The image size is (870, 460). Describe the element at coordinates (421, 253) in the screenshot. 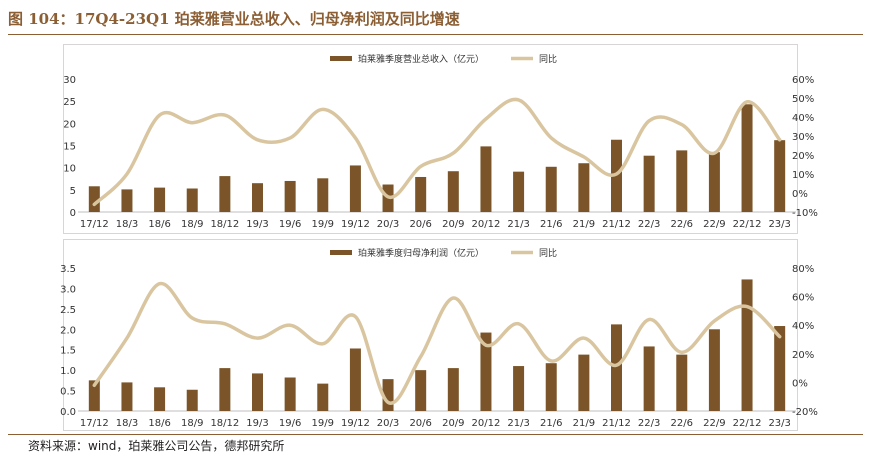

I see `legend-bar-label: 珀莱雅季度归母净利润（亿元）` at that location.